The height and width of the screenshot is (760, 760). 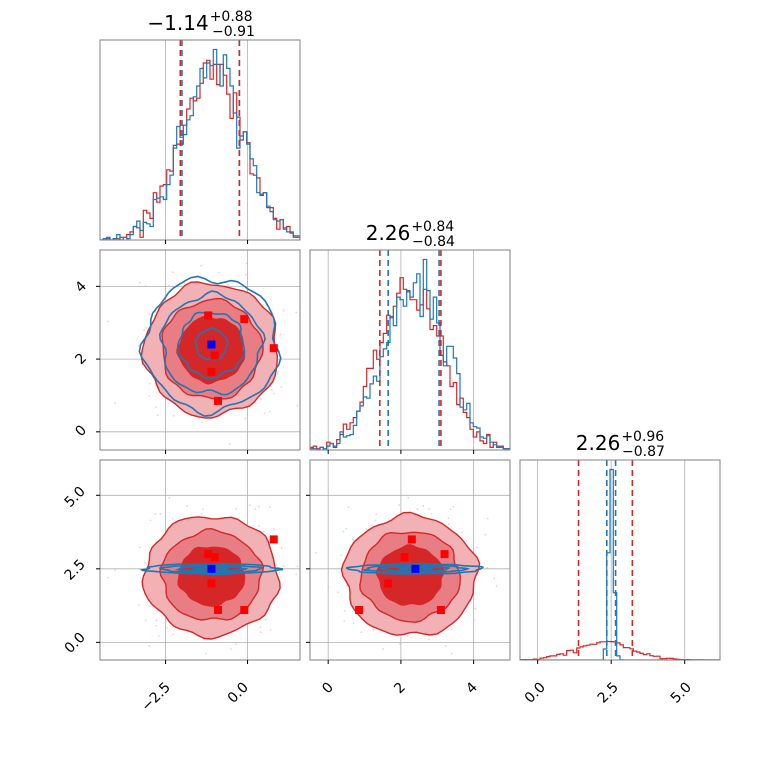 What do you see at coordinates (535, 693) in the screenshot?
I see `x-tick-label-p2-0: 0.0` at bounding box center [535, 693].